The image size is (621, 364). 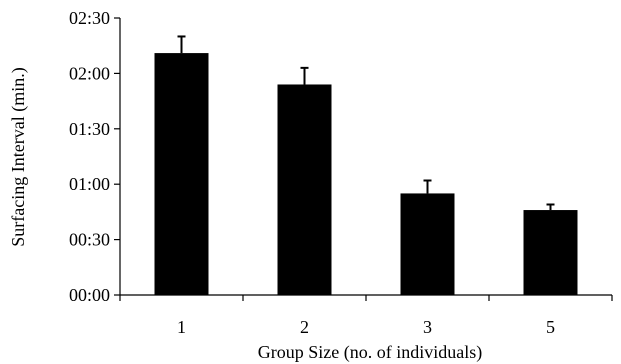 What do you see at coordinates (18, 156) in the screenshot?
I see `y-axis-title: Surfacing Interval (min.)` at bounding box center [18, 156].